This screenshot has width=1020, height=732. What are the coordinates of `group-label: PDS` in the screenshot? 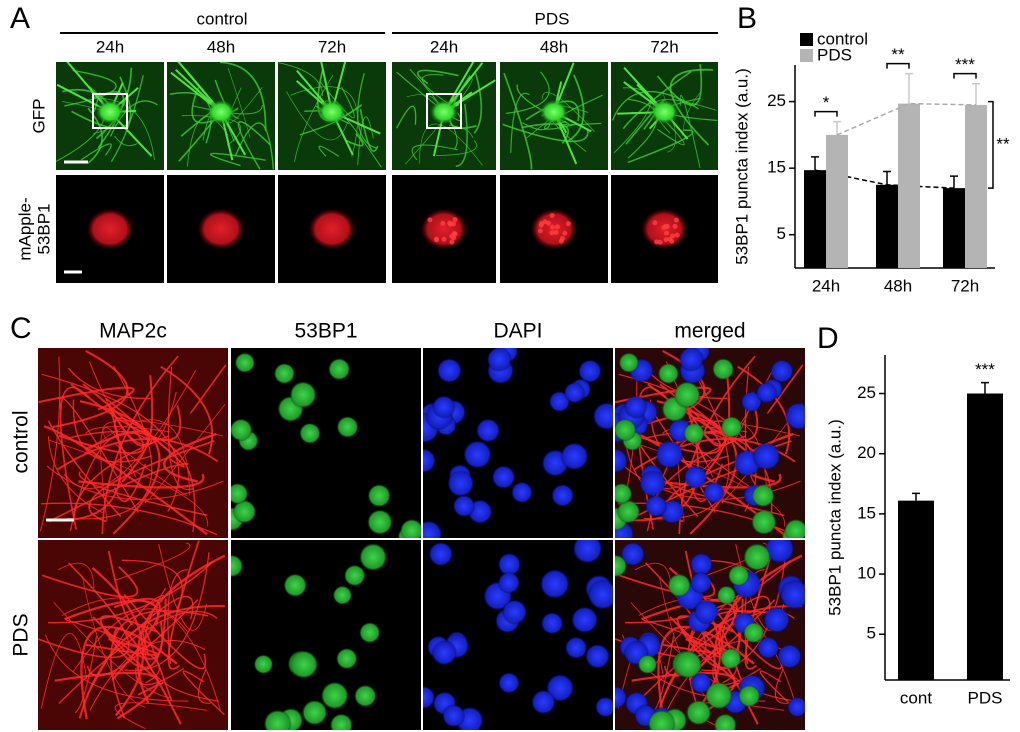 It's located at (552, 18).